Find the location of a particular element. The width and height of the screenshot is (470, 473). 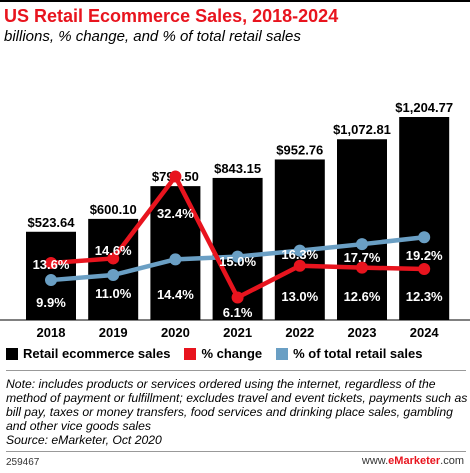

bar-label-2023: $1,072.81 is located at coordinates (362, 129).